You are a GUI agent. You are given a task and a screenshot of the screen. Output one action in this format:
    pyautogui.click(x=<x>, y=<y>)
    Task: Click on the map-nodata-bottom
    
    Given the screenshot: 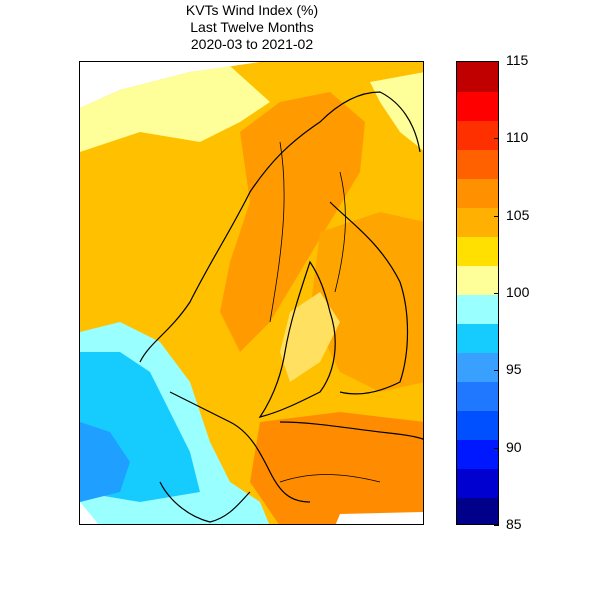 What is the action you would take?
    pyautogui.click(x=379, y=518)
    